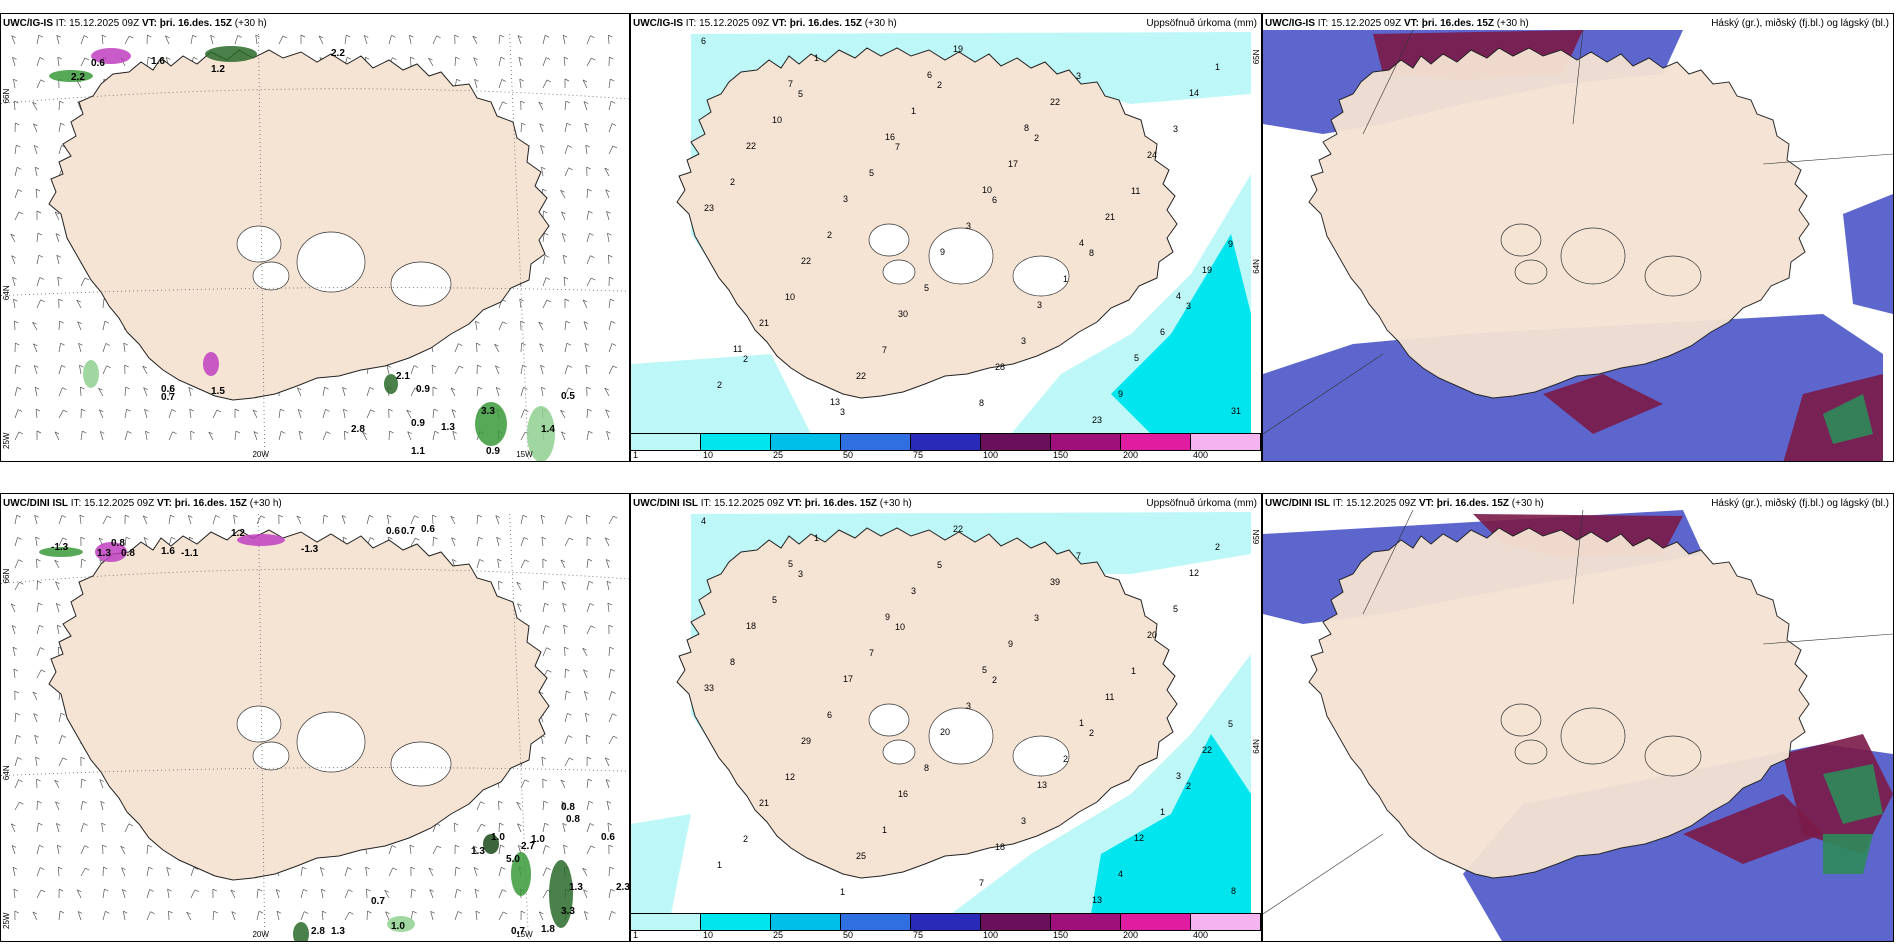  I want to click on precip-value-label: 24, so click(1152, 155).